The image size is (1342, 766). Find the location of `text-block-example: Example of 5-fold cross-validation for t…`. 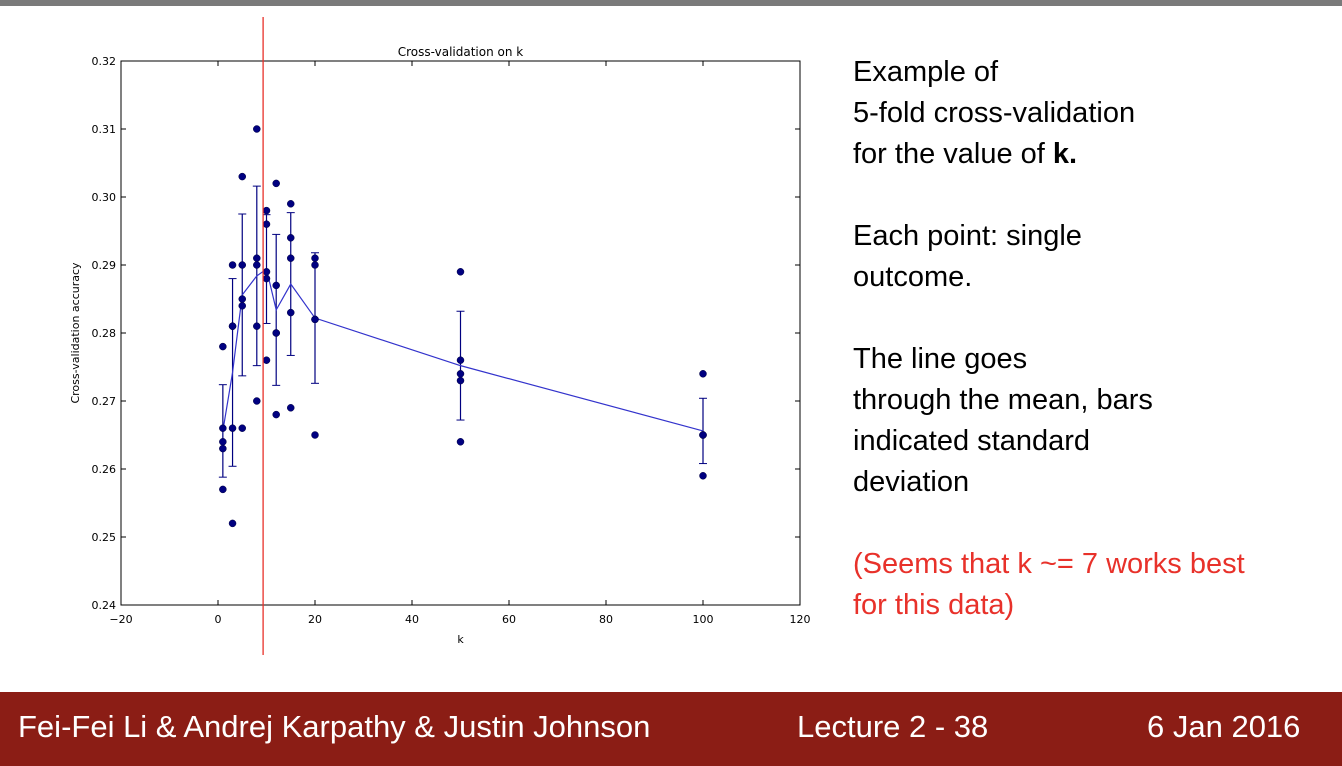

text-block-example: Example of 5-fold cross-validation for t… is located at coordinates (1093, 113).